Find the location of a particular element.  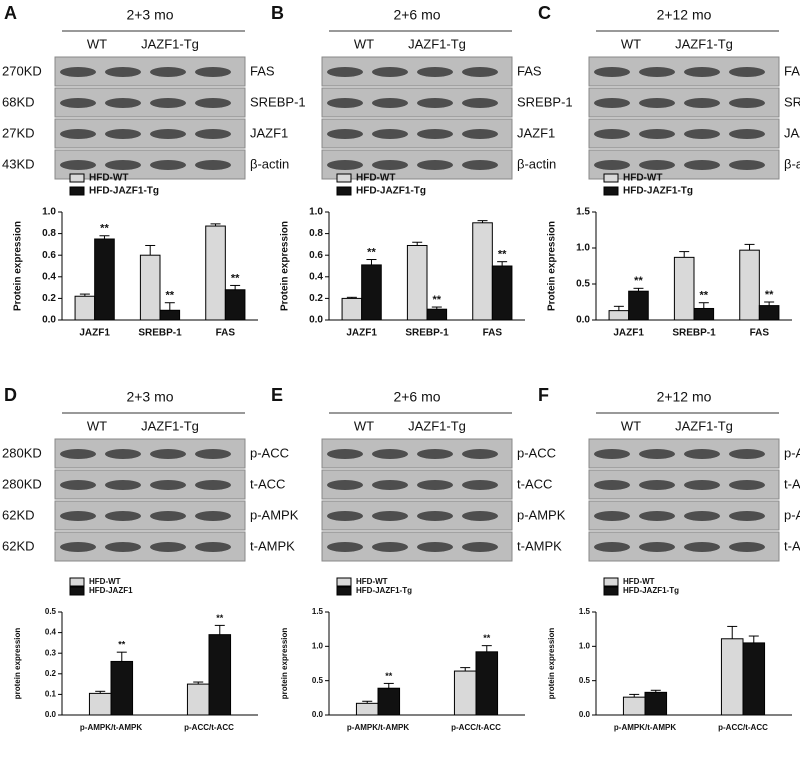

y-axis-label: protein expression is located at coordinates (551, 664).